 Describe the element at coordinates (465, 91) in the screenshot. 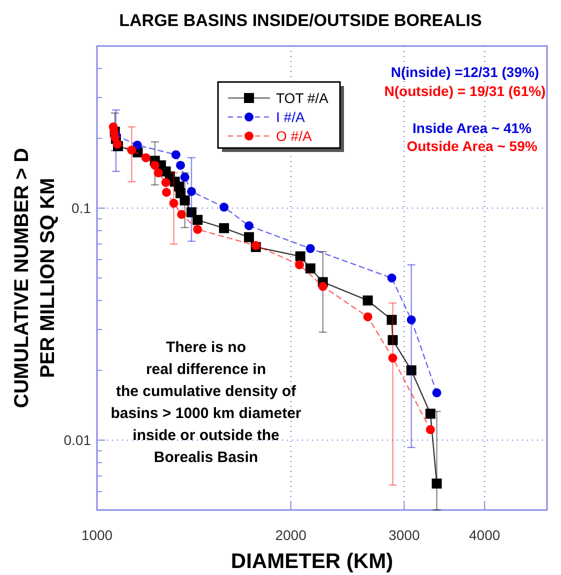

I see `annotation: N(outside) = 19/31 (61%)` at that location.